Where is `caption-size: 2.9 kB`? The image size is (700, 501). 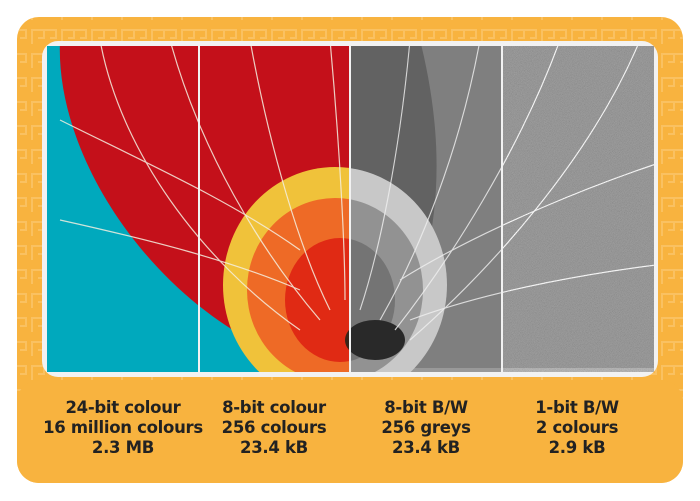 caption-size: 2.9 kB is located at coordinates (577, 447).